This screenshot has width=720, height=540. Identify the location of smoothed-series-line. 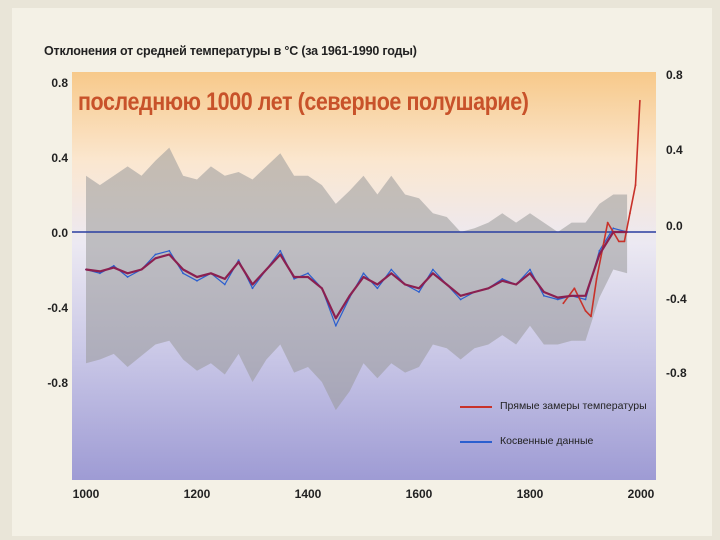
(356, 275).